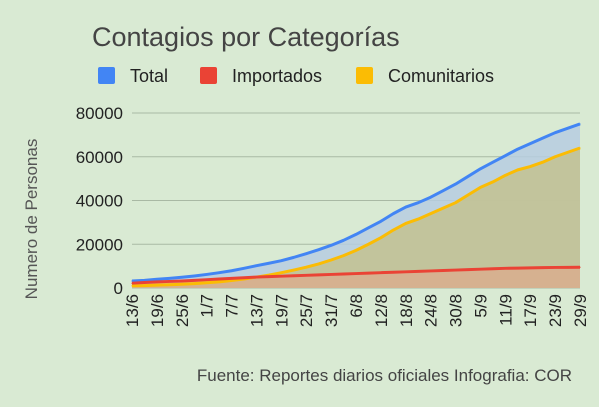 The height and width of the screenshot is (407, 599). I want to click on y-tick-label: 20000, so click(99, 244).